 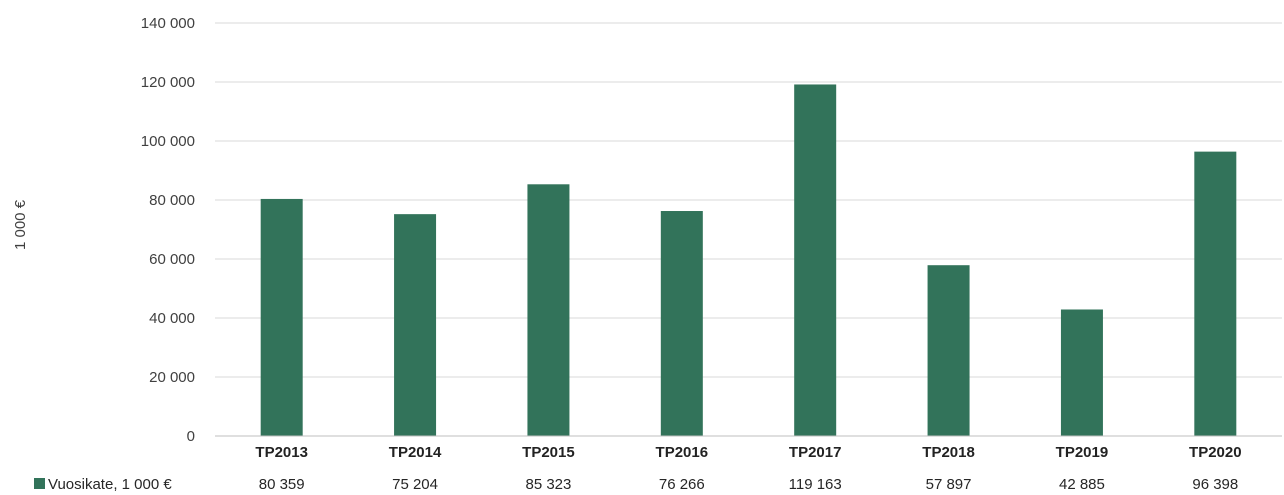 What do you see at coordinates (172, 200) in the screenshot?
I see `y-tick-label: 80 000` at bounding box center [172, 200].